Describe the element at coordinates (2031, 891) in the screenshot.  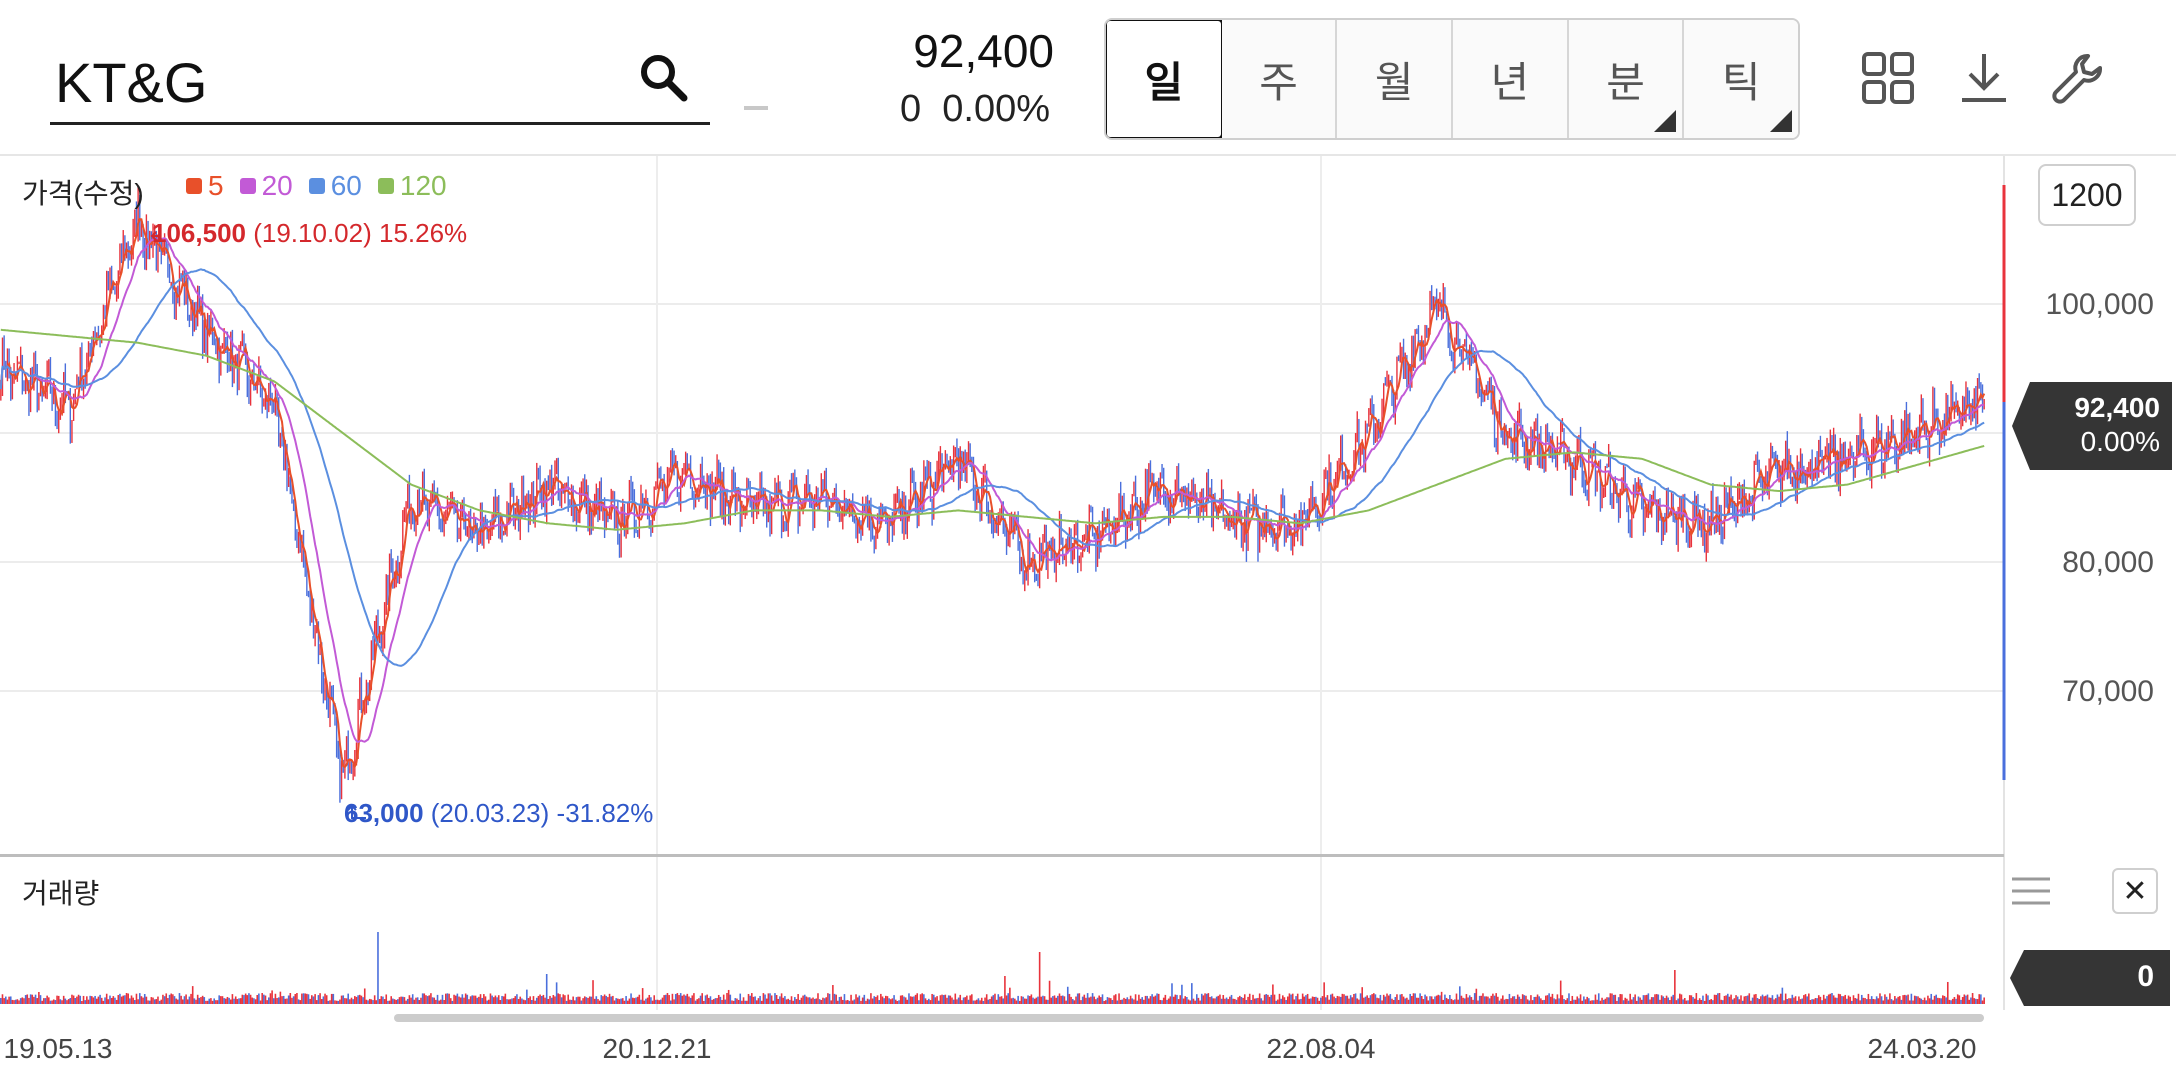
I see `menu-icon` at that location.